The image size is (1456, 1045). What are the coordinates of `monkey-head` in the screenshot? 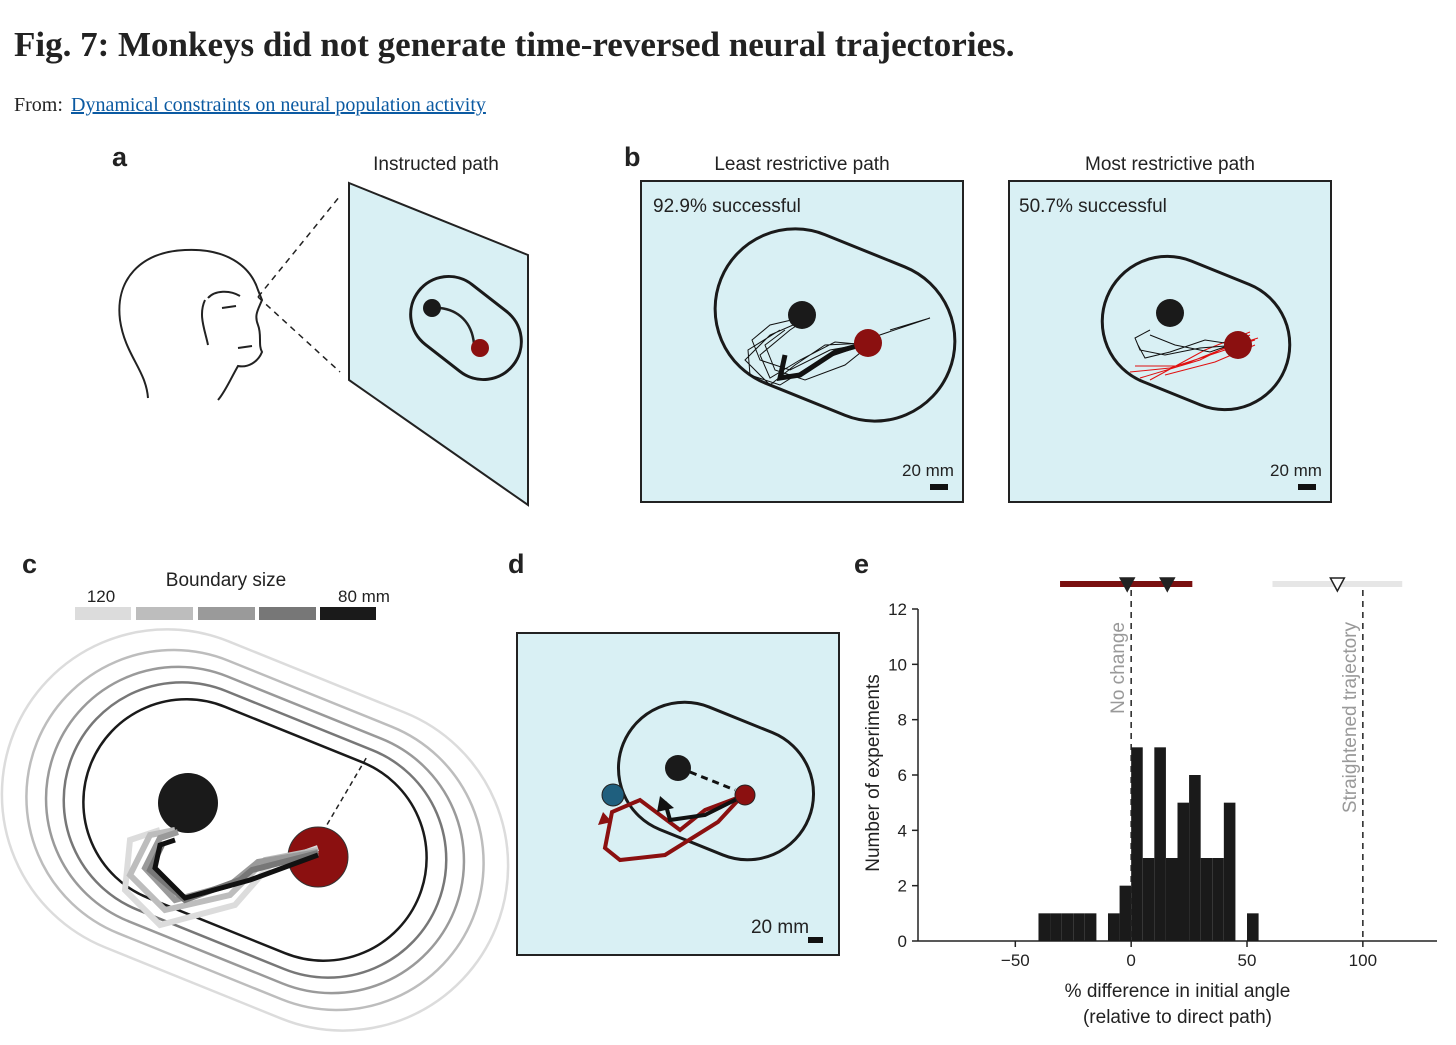 It's located at (191, 324).